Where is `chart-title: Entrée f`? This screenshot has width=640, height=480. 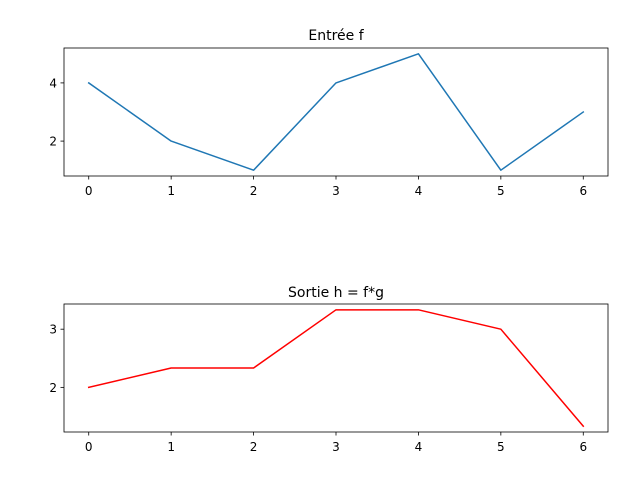 chart-title: Entrée f is located at coordinates (336, 36).